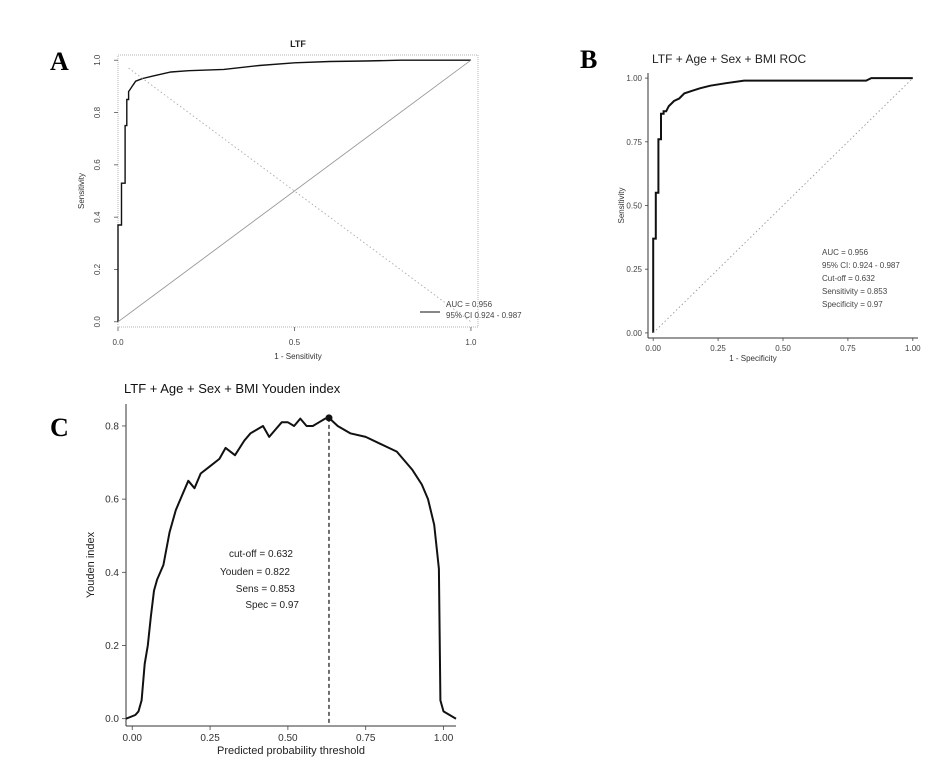 This screenshot has height=778, width=942. Describe the element at coordinates (634, 78) in the screenshot. I see `panel-b-y-tick-label: 1.00` at that location.